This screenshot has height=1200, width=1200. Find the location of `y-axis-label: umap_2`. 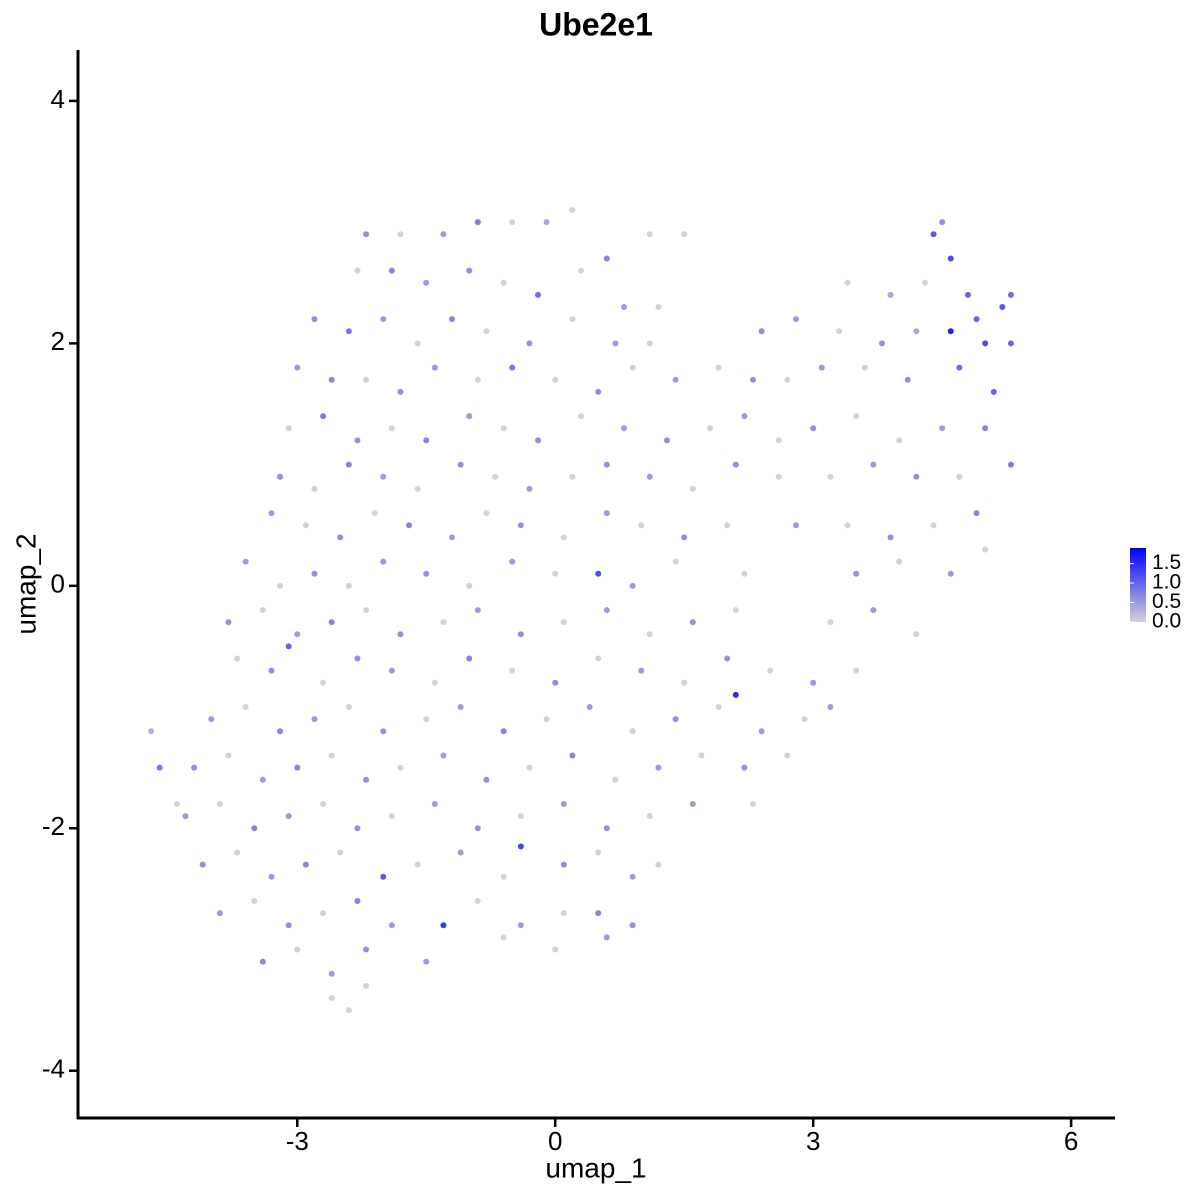

y-axis-label: umap_2 is located at coordinates (25, 583).